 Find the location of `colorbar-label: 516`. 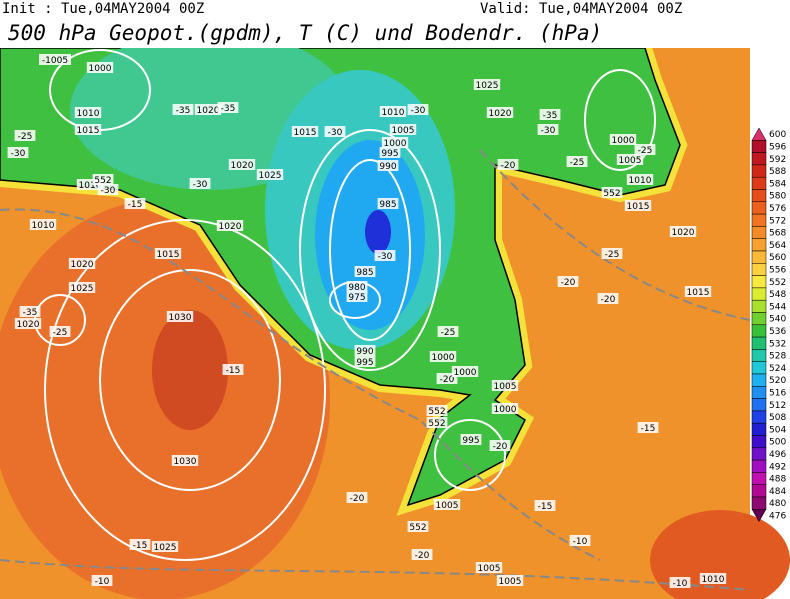

colorbar-label: 516 is located at coordinates (777, 393).